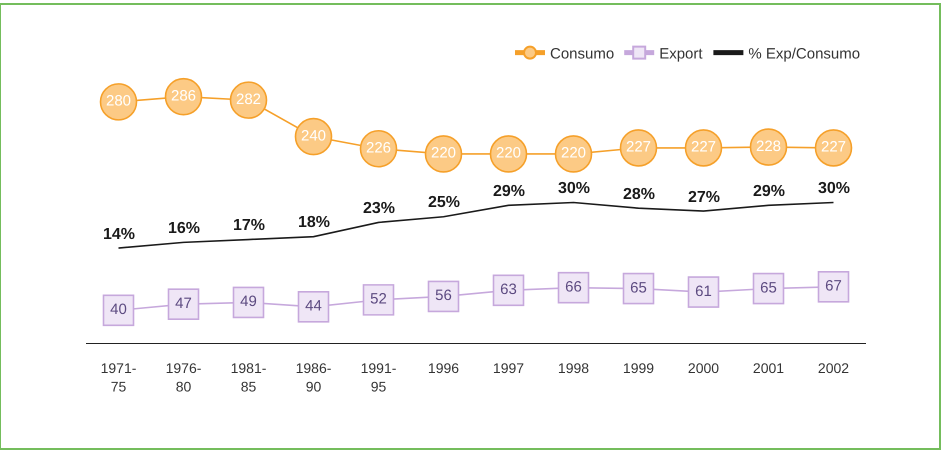 Image resolution: width=944 pixels, height=451 pixels. Describe the element at coordinates (508, 368) in the screenshot. I see `x-tick-label: 1997` at that location.